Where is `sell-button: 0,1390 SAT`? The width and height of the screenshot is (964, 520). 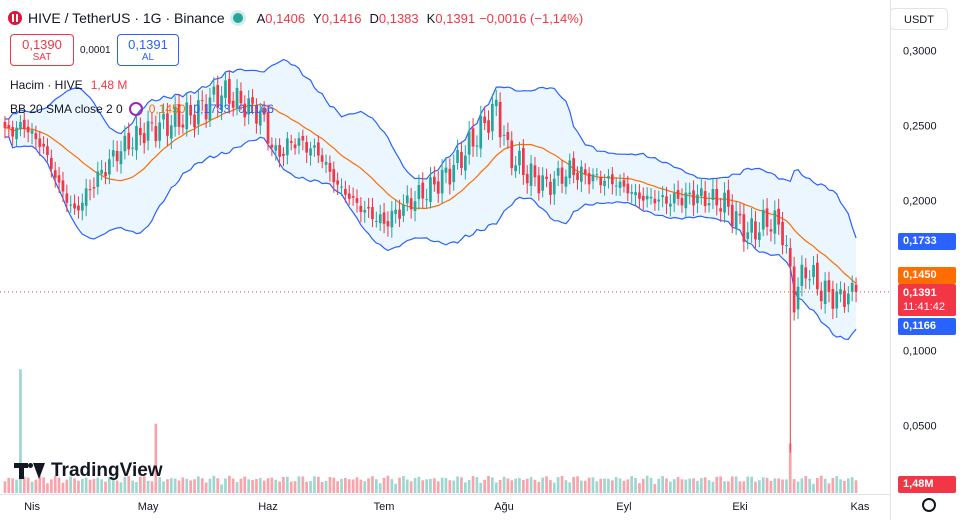 sell-button: 0,1390 SAT is located at coordinates (42, 50).